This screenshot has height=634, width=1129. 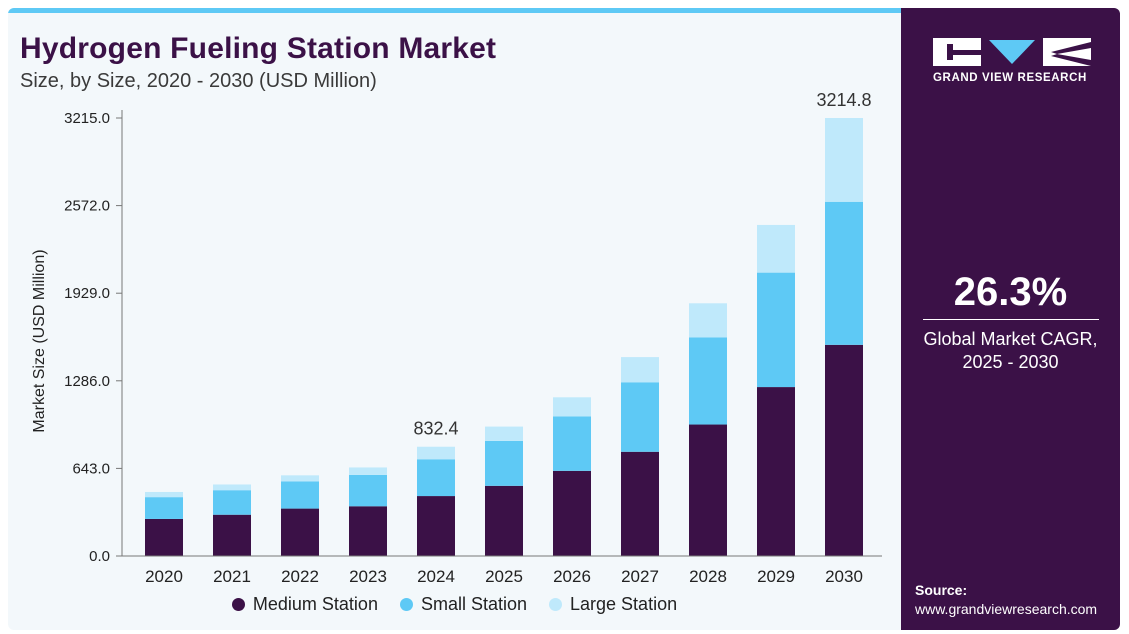 What do you see at coordinates (776, 248) in the screenshot?
I see `bar-large-station-2029` at bounding box center [776, 248].